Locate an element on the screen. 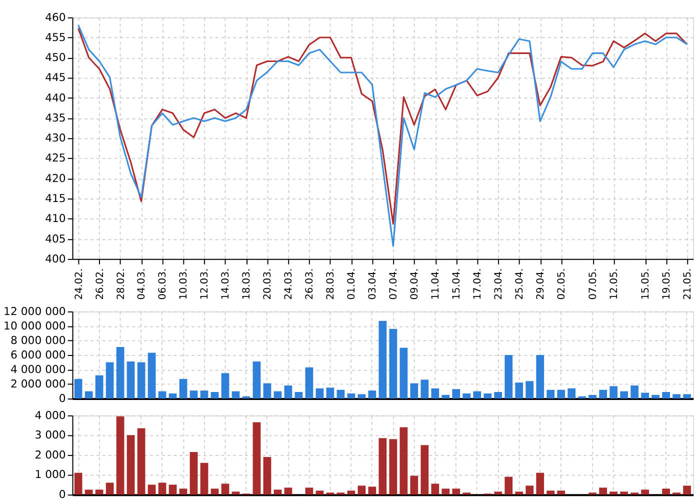 This screenshot has height=500, width=700. x-tick-label: 21.05. is located at coordinates (688, 284).